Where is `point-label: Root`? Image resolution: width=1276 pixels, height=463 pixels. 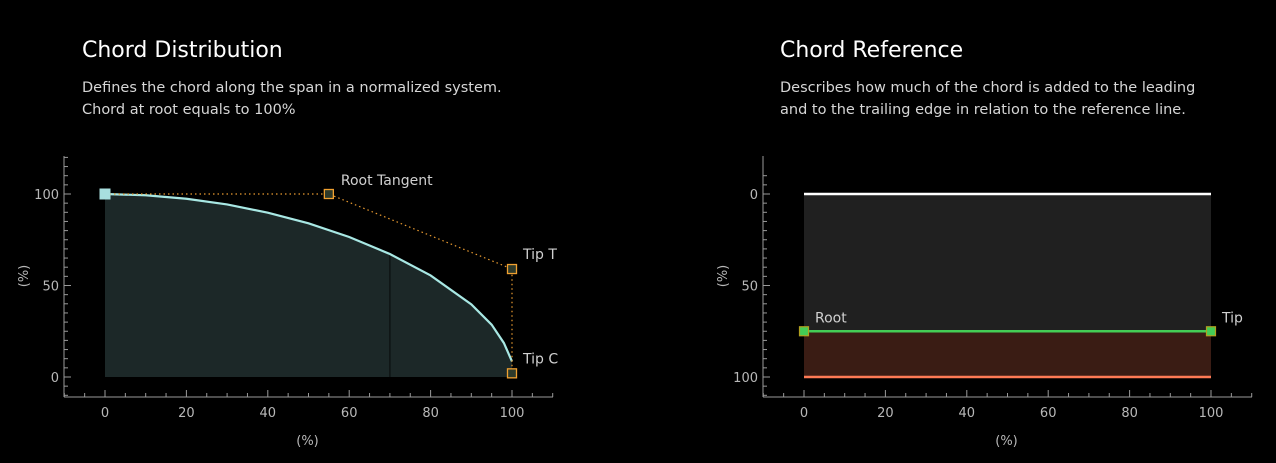
point-label: Root is located at coordinates (831, 318).